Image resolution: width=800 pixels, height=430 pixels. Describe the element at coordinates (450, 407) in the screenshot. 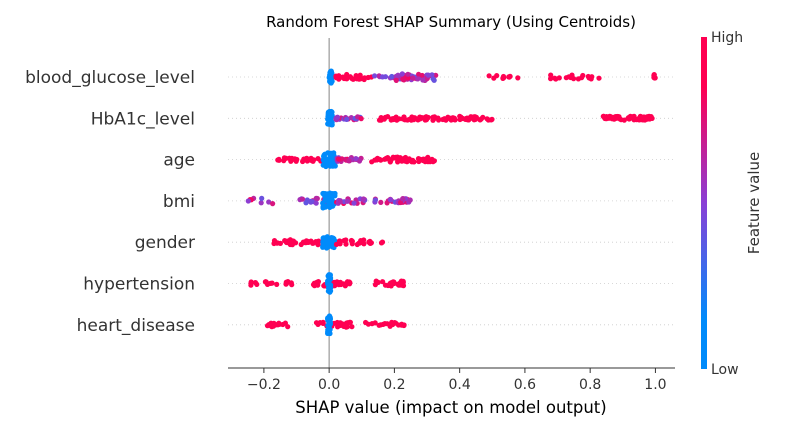

I see `x-axis-label: SHAP value (impact on model output)` at that location.